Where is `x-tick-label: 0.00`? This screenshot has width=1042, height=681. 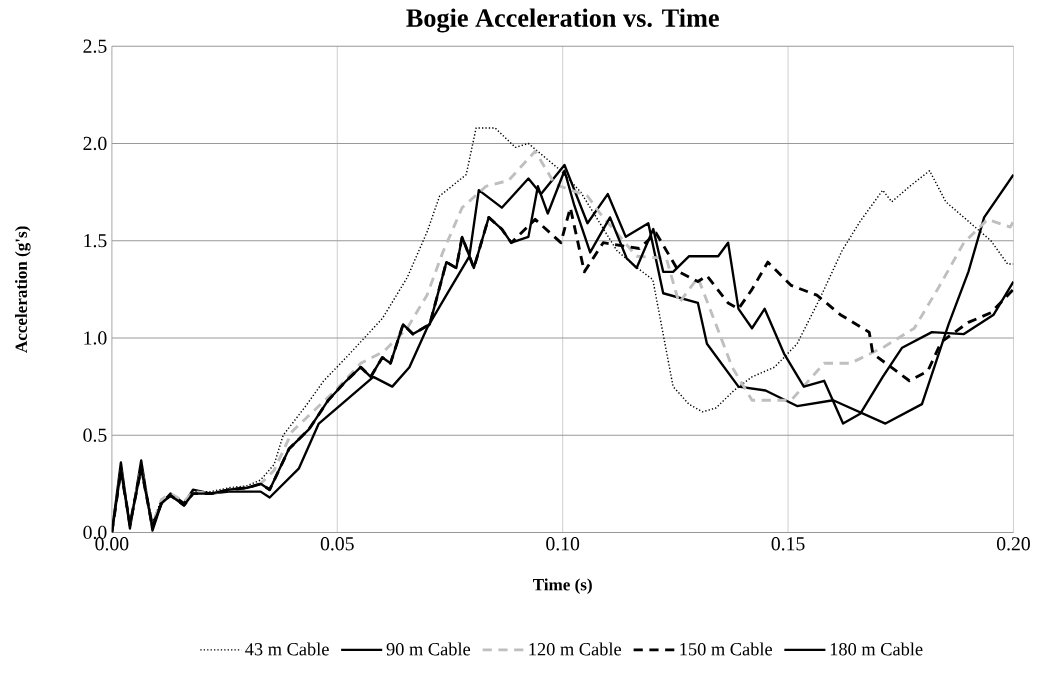
x-tick-label: 0.00 is located at coordinates (112, 544).